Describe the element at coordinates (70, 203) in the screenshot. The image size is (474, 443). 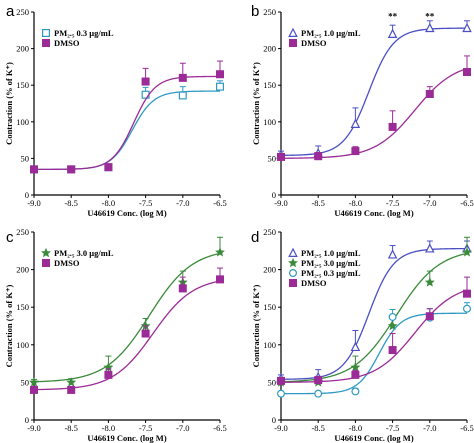
I see `x-tick-label: -8.5` at that location.